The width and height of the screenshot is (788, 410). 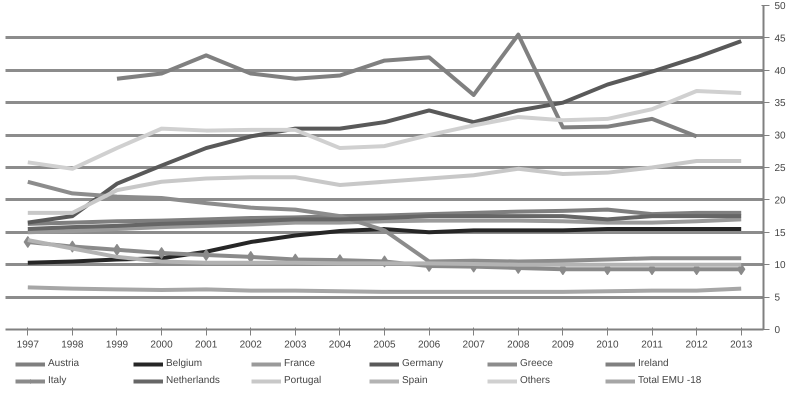 I want to click on y-tick-label: 50, so click(x=780, y=6).